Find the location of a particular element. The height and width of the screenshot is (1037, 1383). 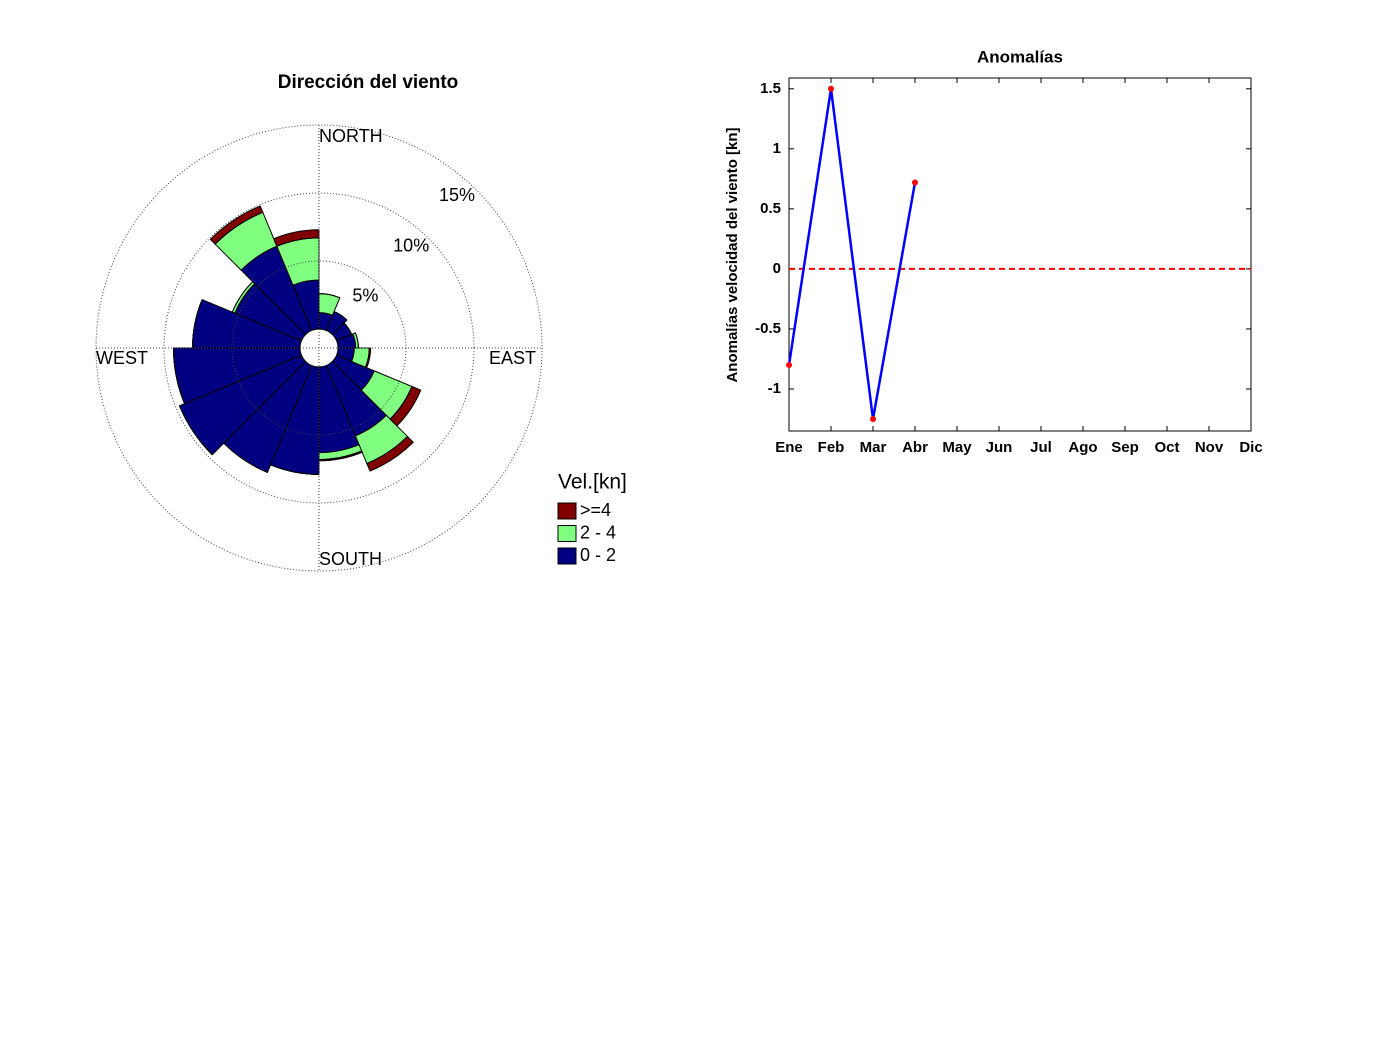

x-tick-label: Sep is located at coordinates (1125, 447).